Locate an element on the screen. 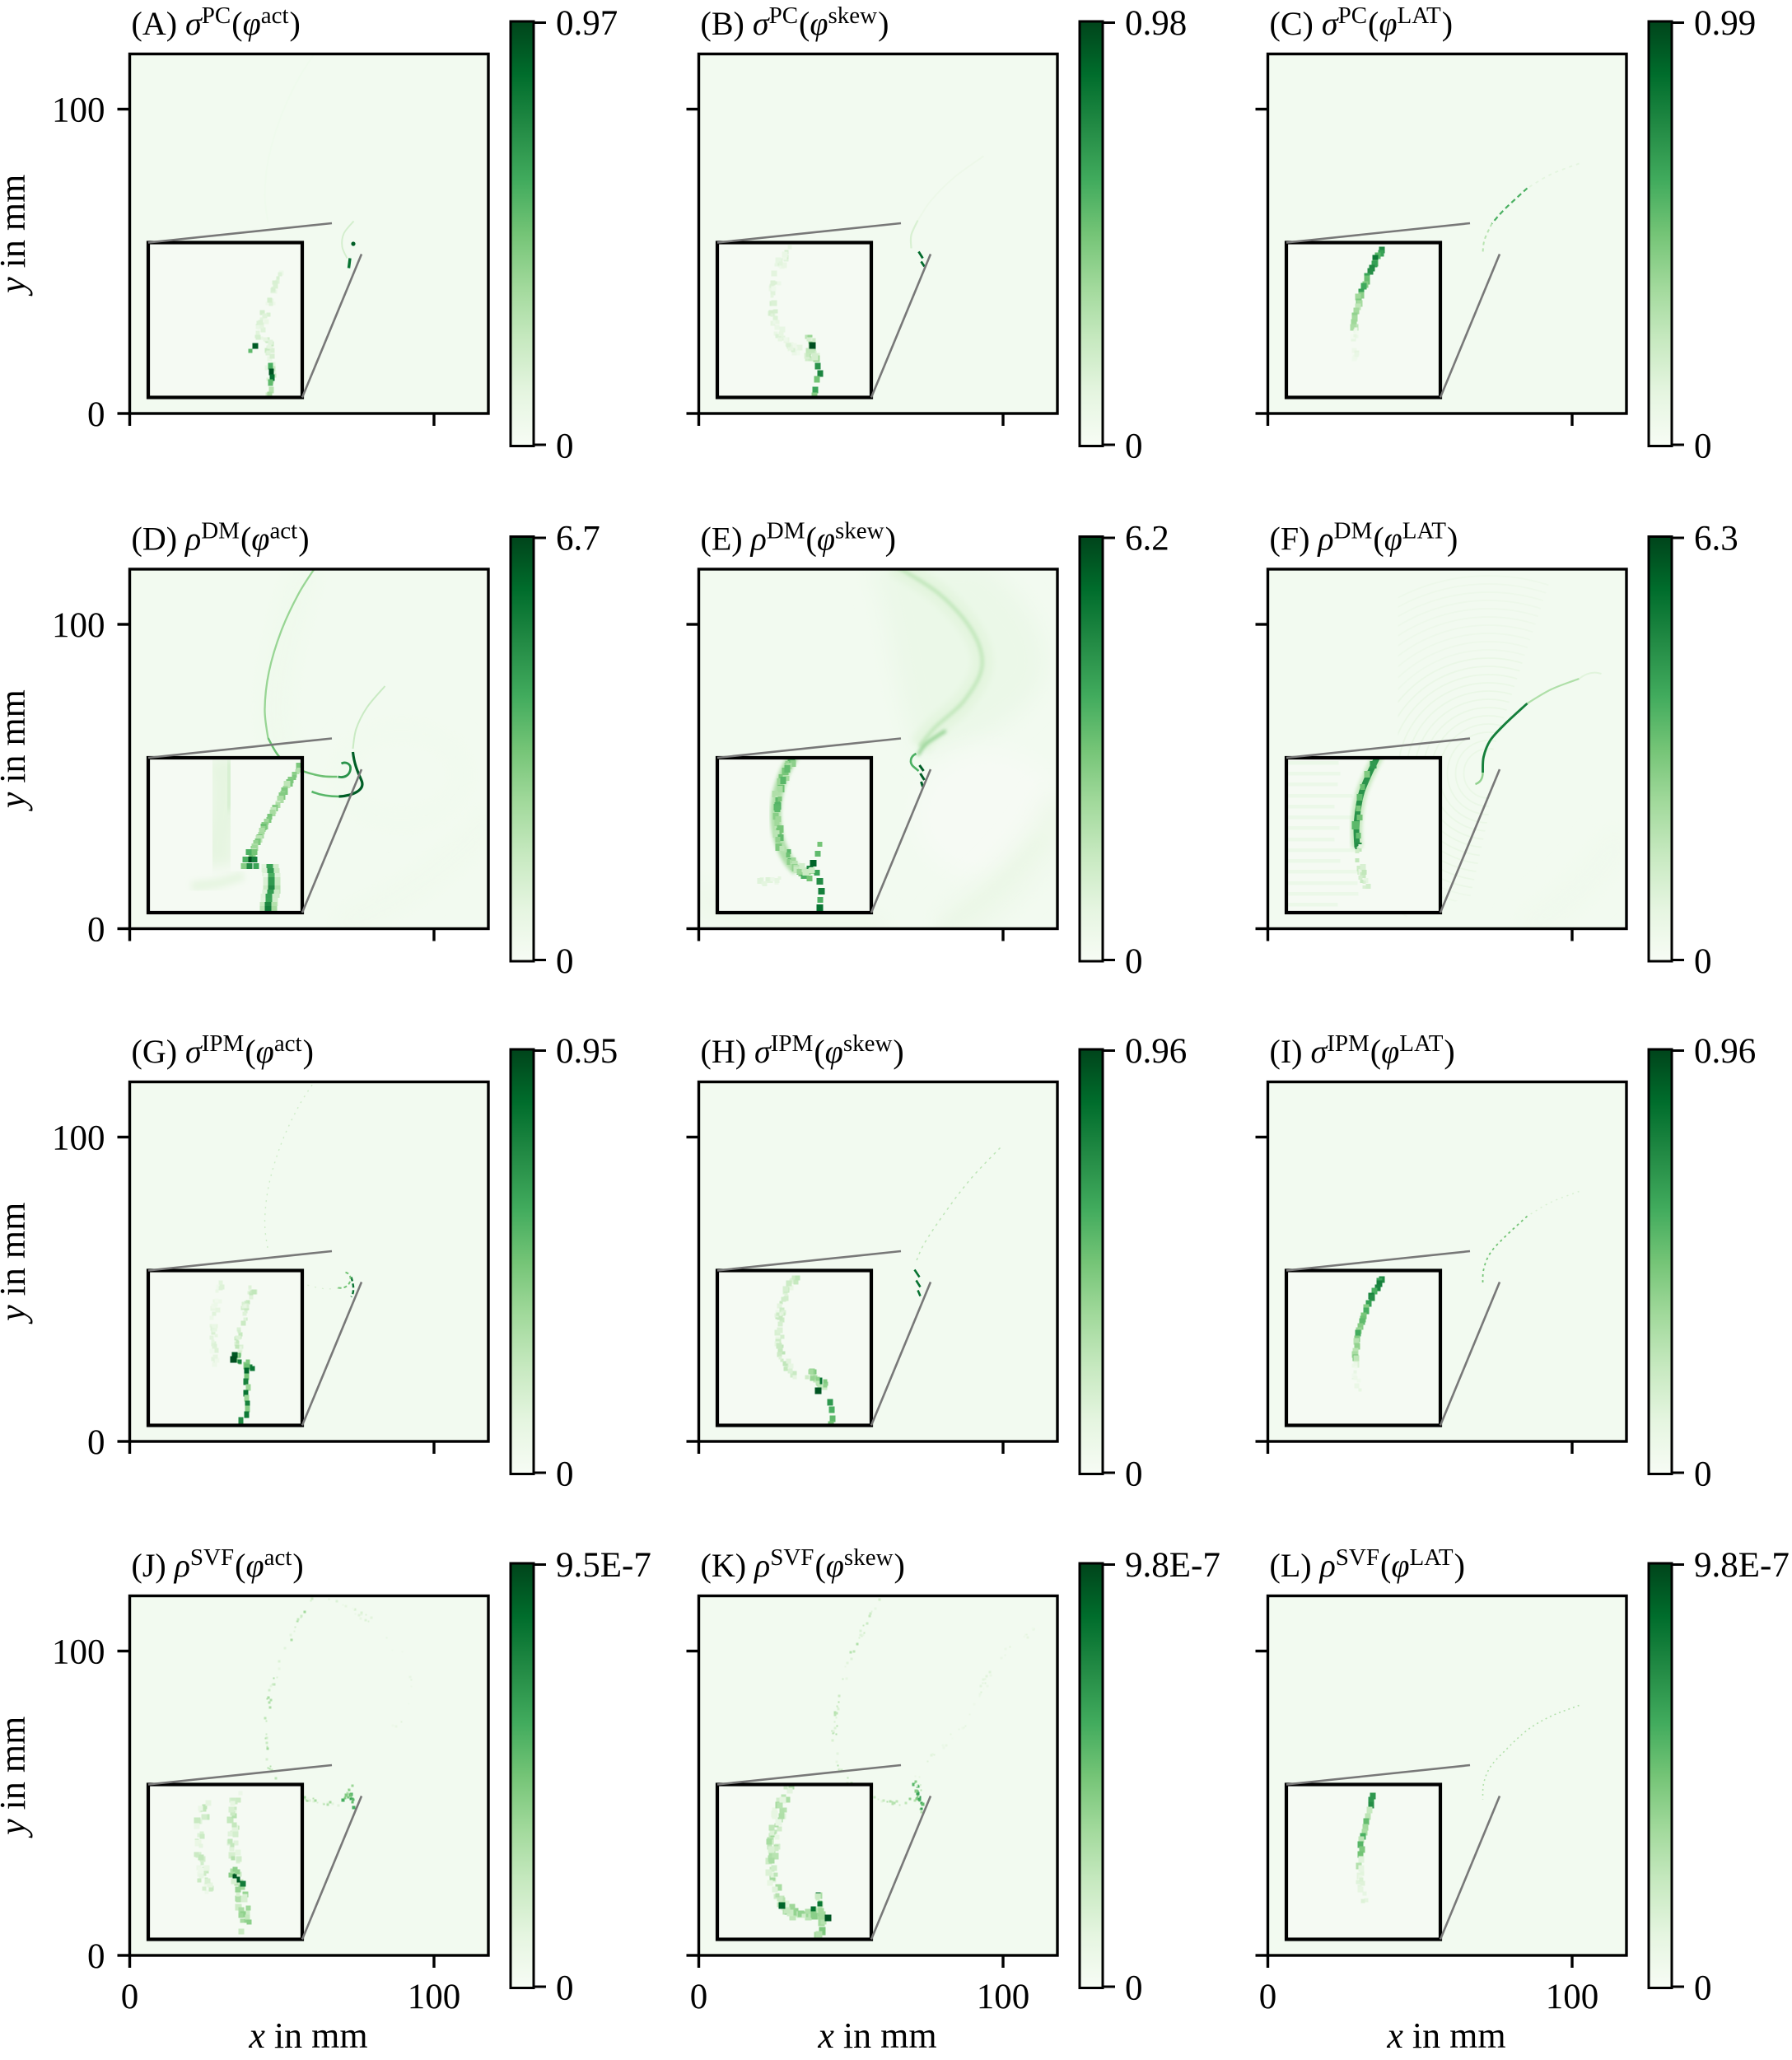 Image resolution: width=1792 pixels, height=2060 pixels. svg-text: (L) ρSVF(φLAT) is located at coordinates (1367, 1564).